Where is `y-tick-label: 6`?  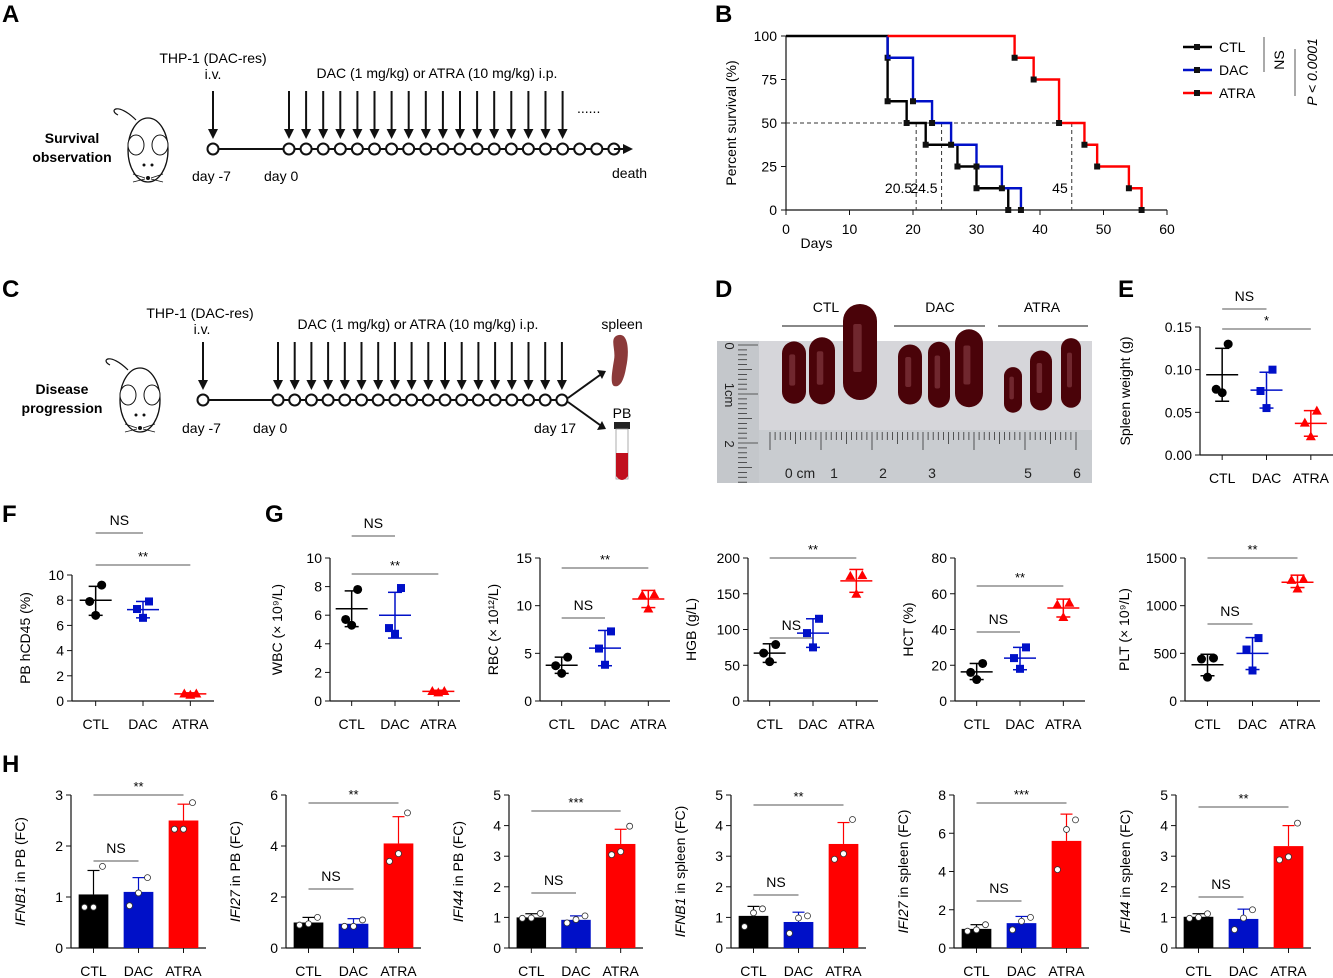 y-tick-label: 6 is located at coordinates (942, 833).